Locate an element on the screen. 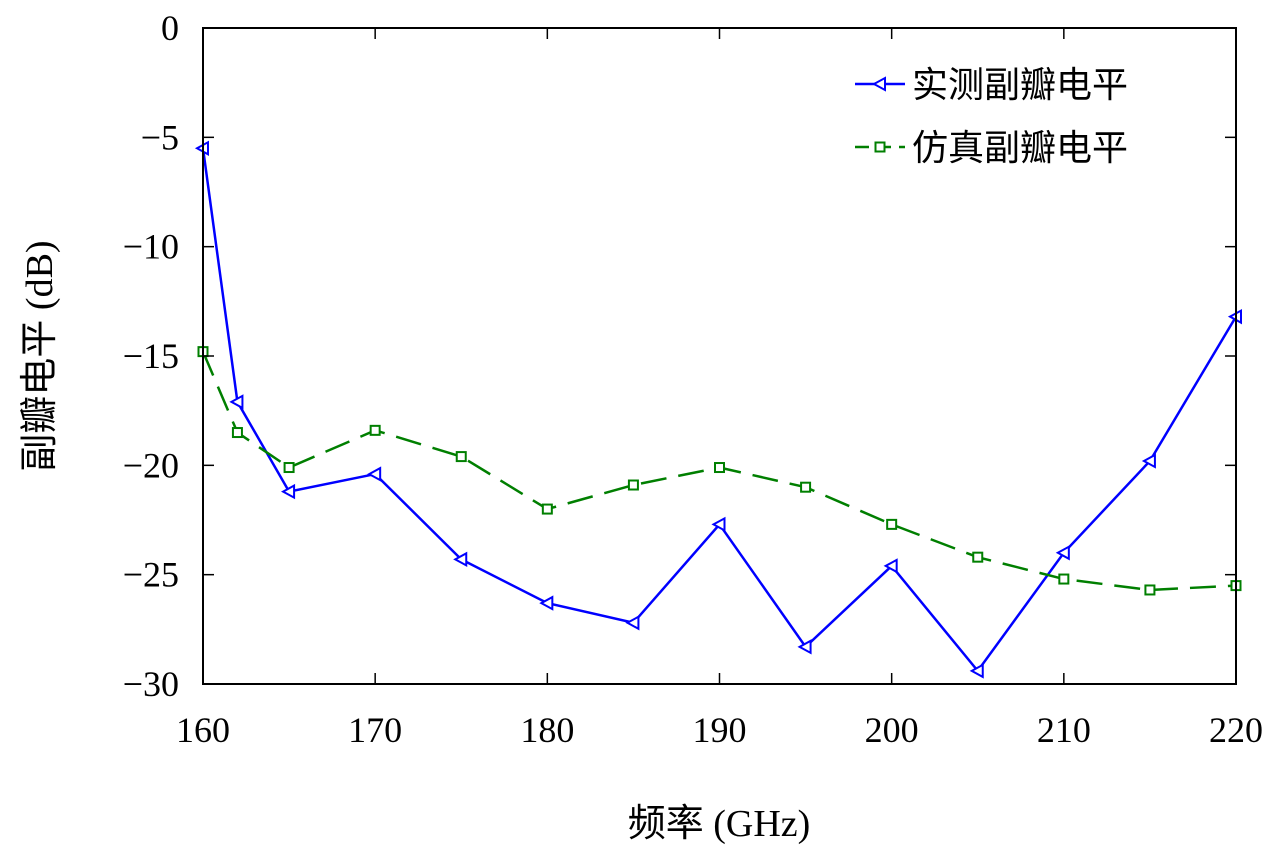 This screenshot has height=848, width=1280. x-axis-label: 频率 (GHz) is located at coordinates (719, 824).